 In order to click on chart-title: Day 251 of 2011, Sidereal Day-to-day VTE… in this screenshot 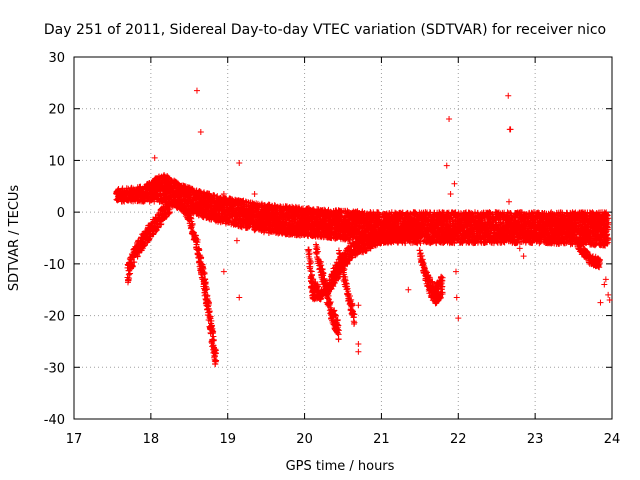, I will do `click(325, 30)`.